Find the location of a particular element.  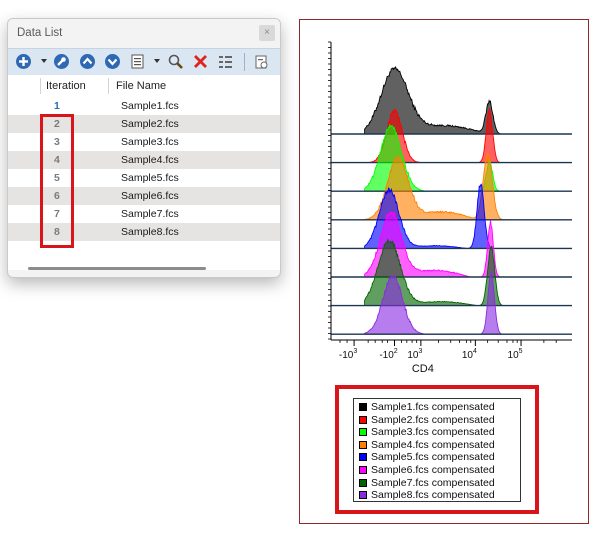

keyword-icon is located at coordinates (261, 61).